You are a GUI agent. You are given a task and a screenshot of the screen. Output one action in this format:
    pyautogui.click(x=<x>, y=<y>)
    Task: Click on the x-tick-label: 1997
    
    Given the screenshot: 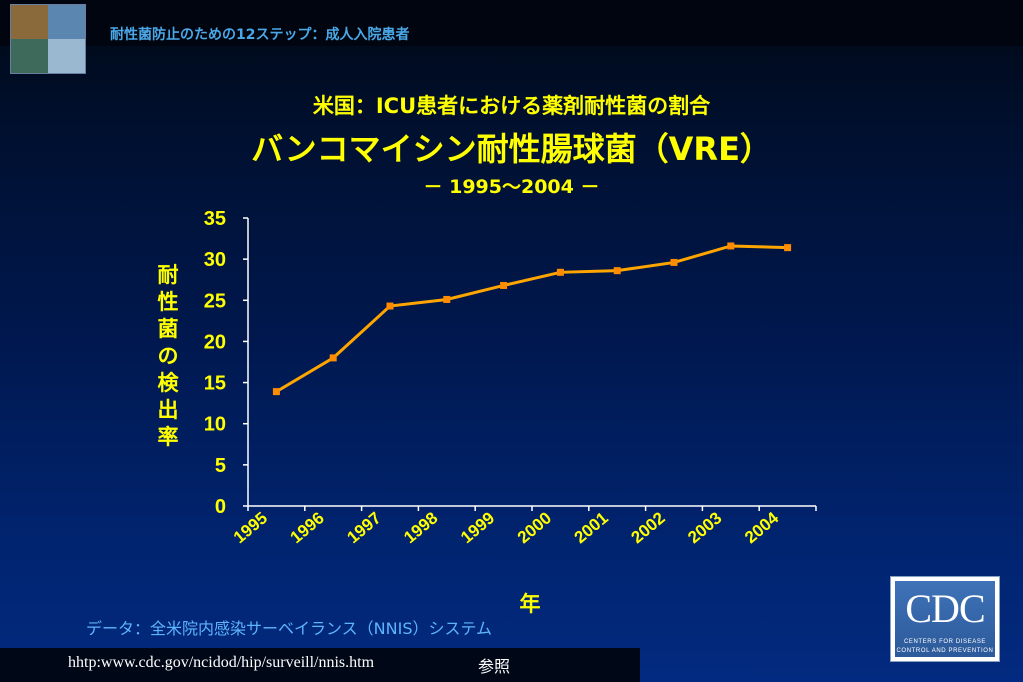 What is the action you would take?
    pyautogui.click(x=363, y=527)
    